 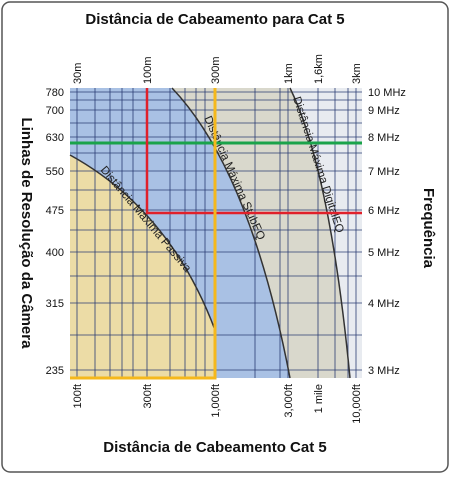 I want to click on top-tick-label: 1,6km, so click(x=319, y=69).